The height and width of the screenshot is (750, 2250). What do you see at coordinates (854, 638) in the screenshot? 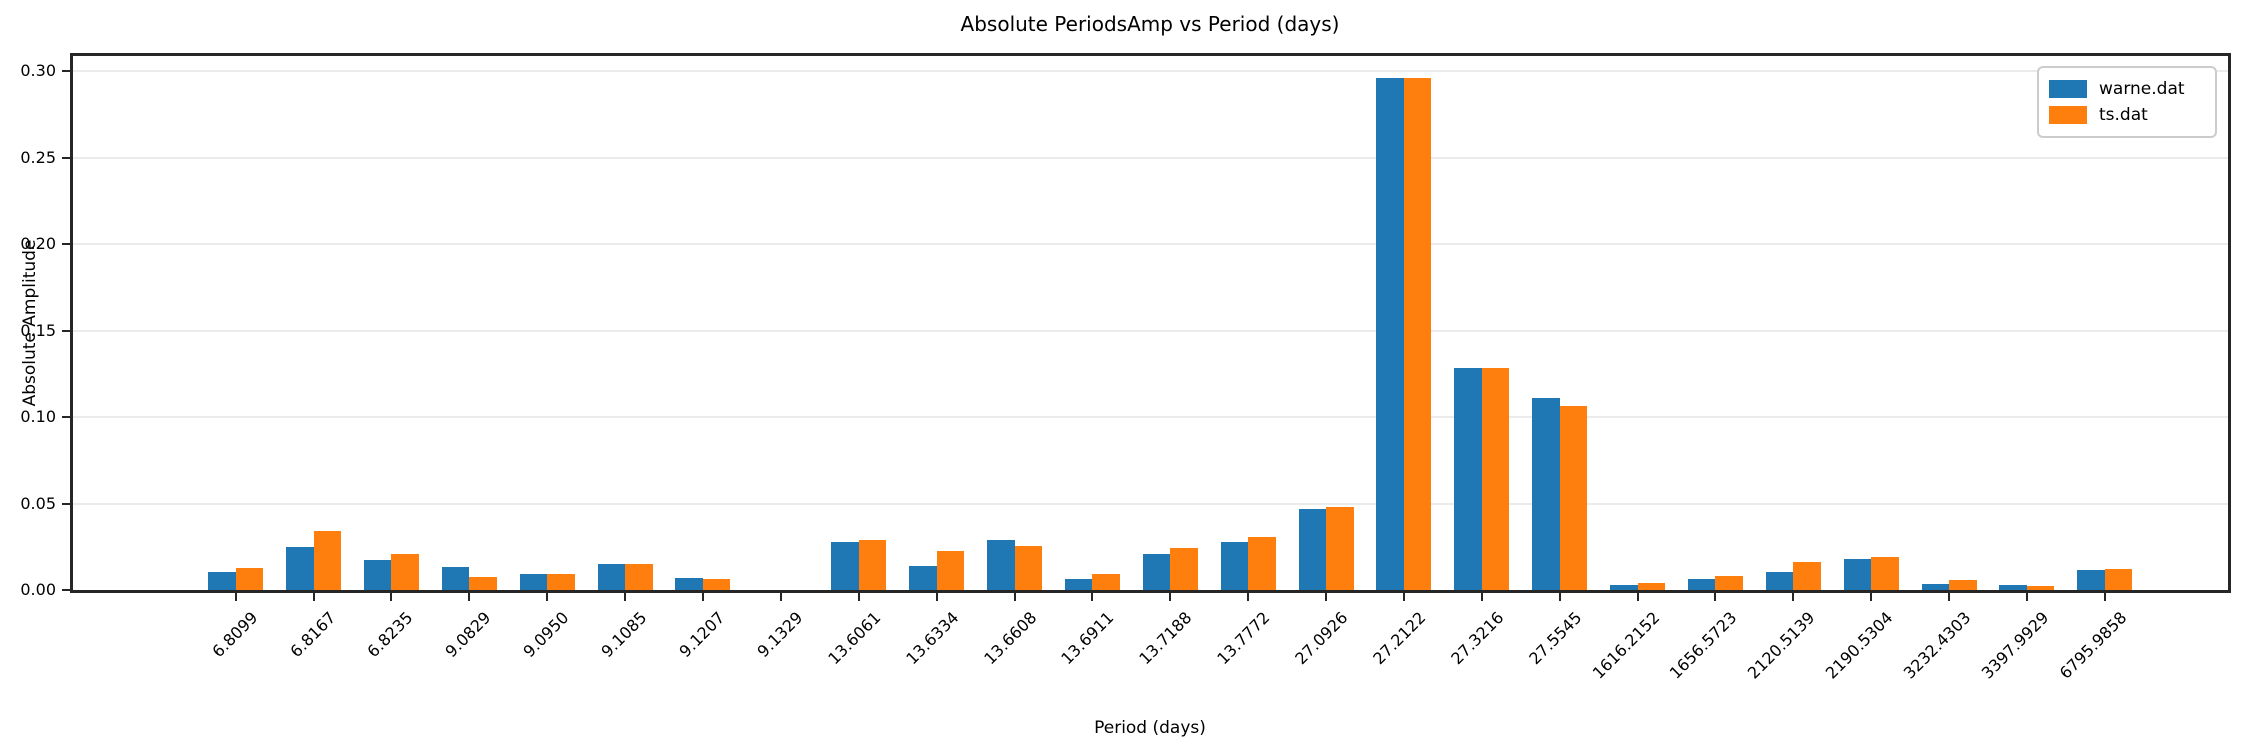
I see `x-tick-label: 13.6061` at bounding box center [854, 638].